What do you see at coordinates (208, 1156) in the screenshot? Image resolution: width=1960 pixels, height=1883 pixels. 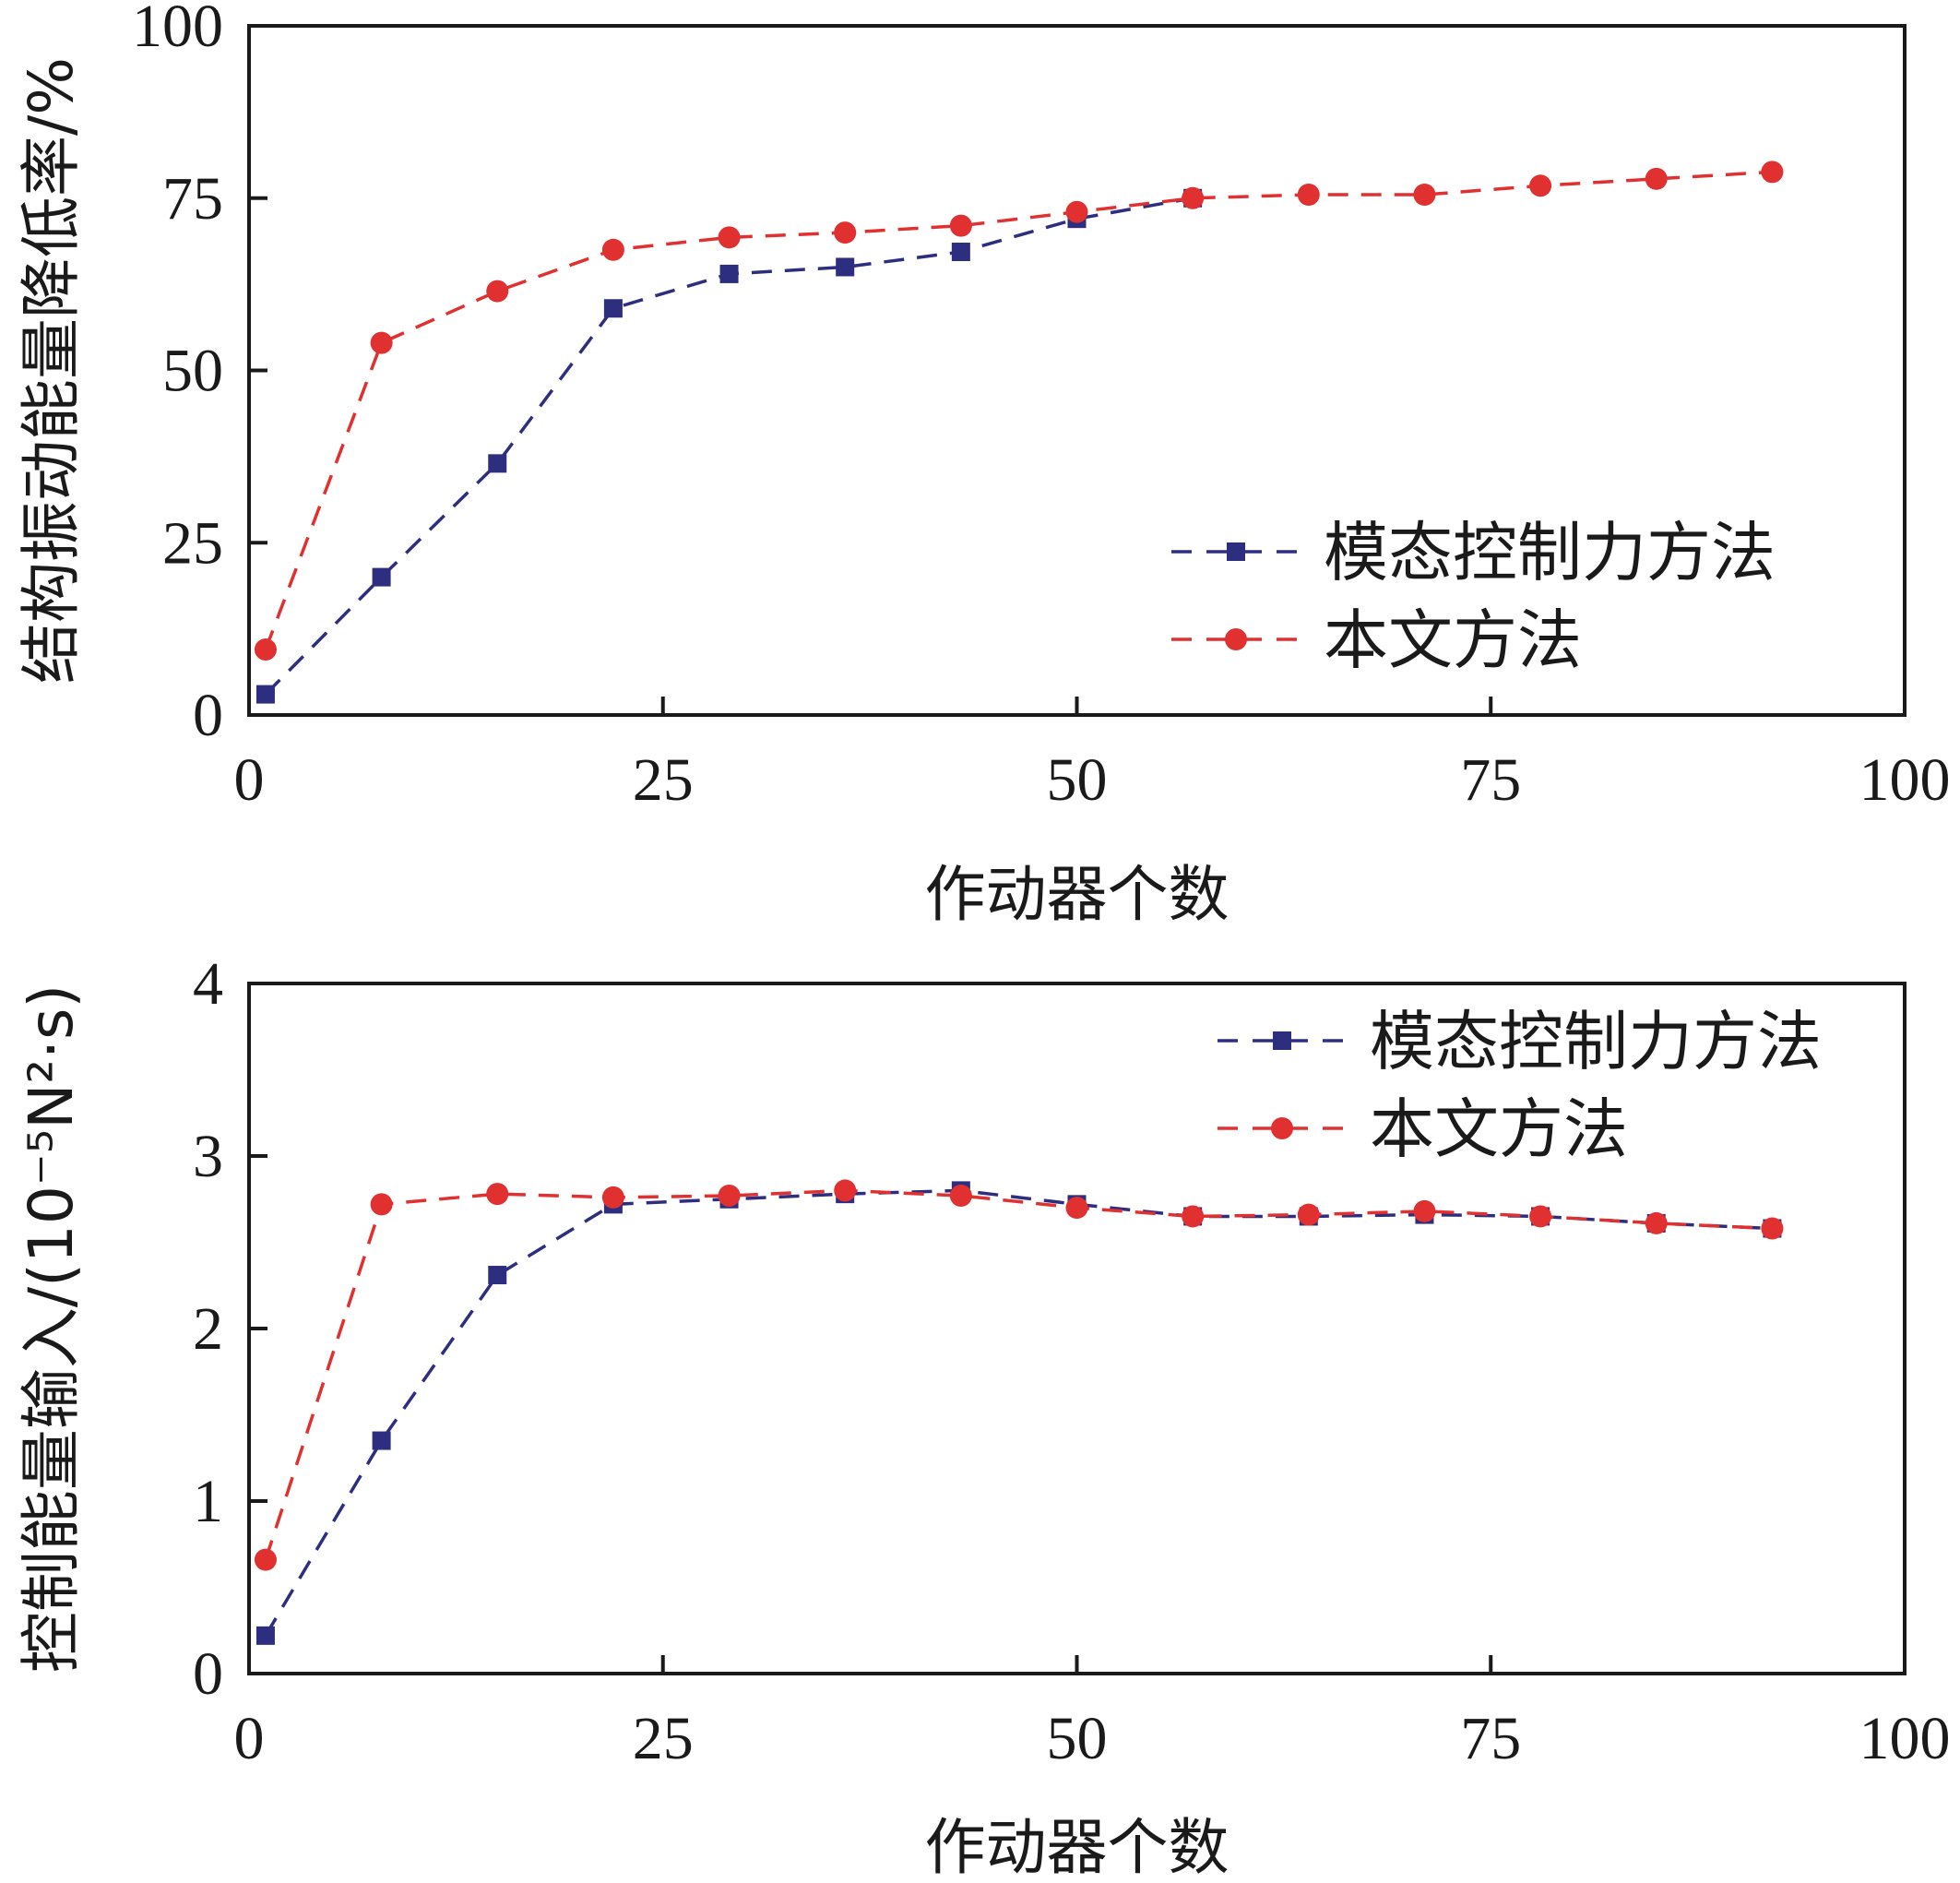 I see `y-tick-label: 3` at bounding box center [208, 1156].